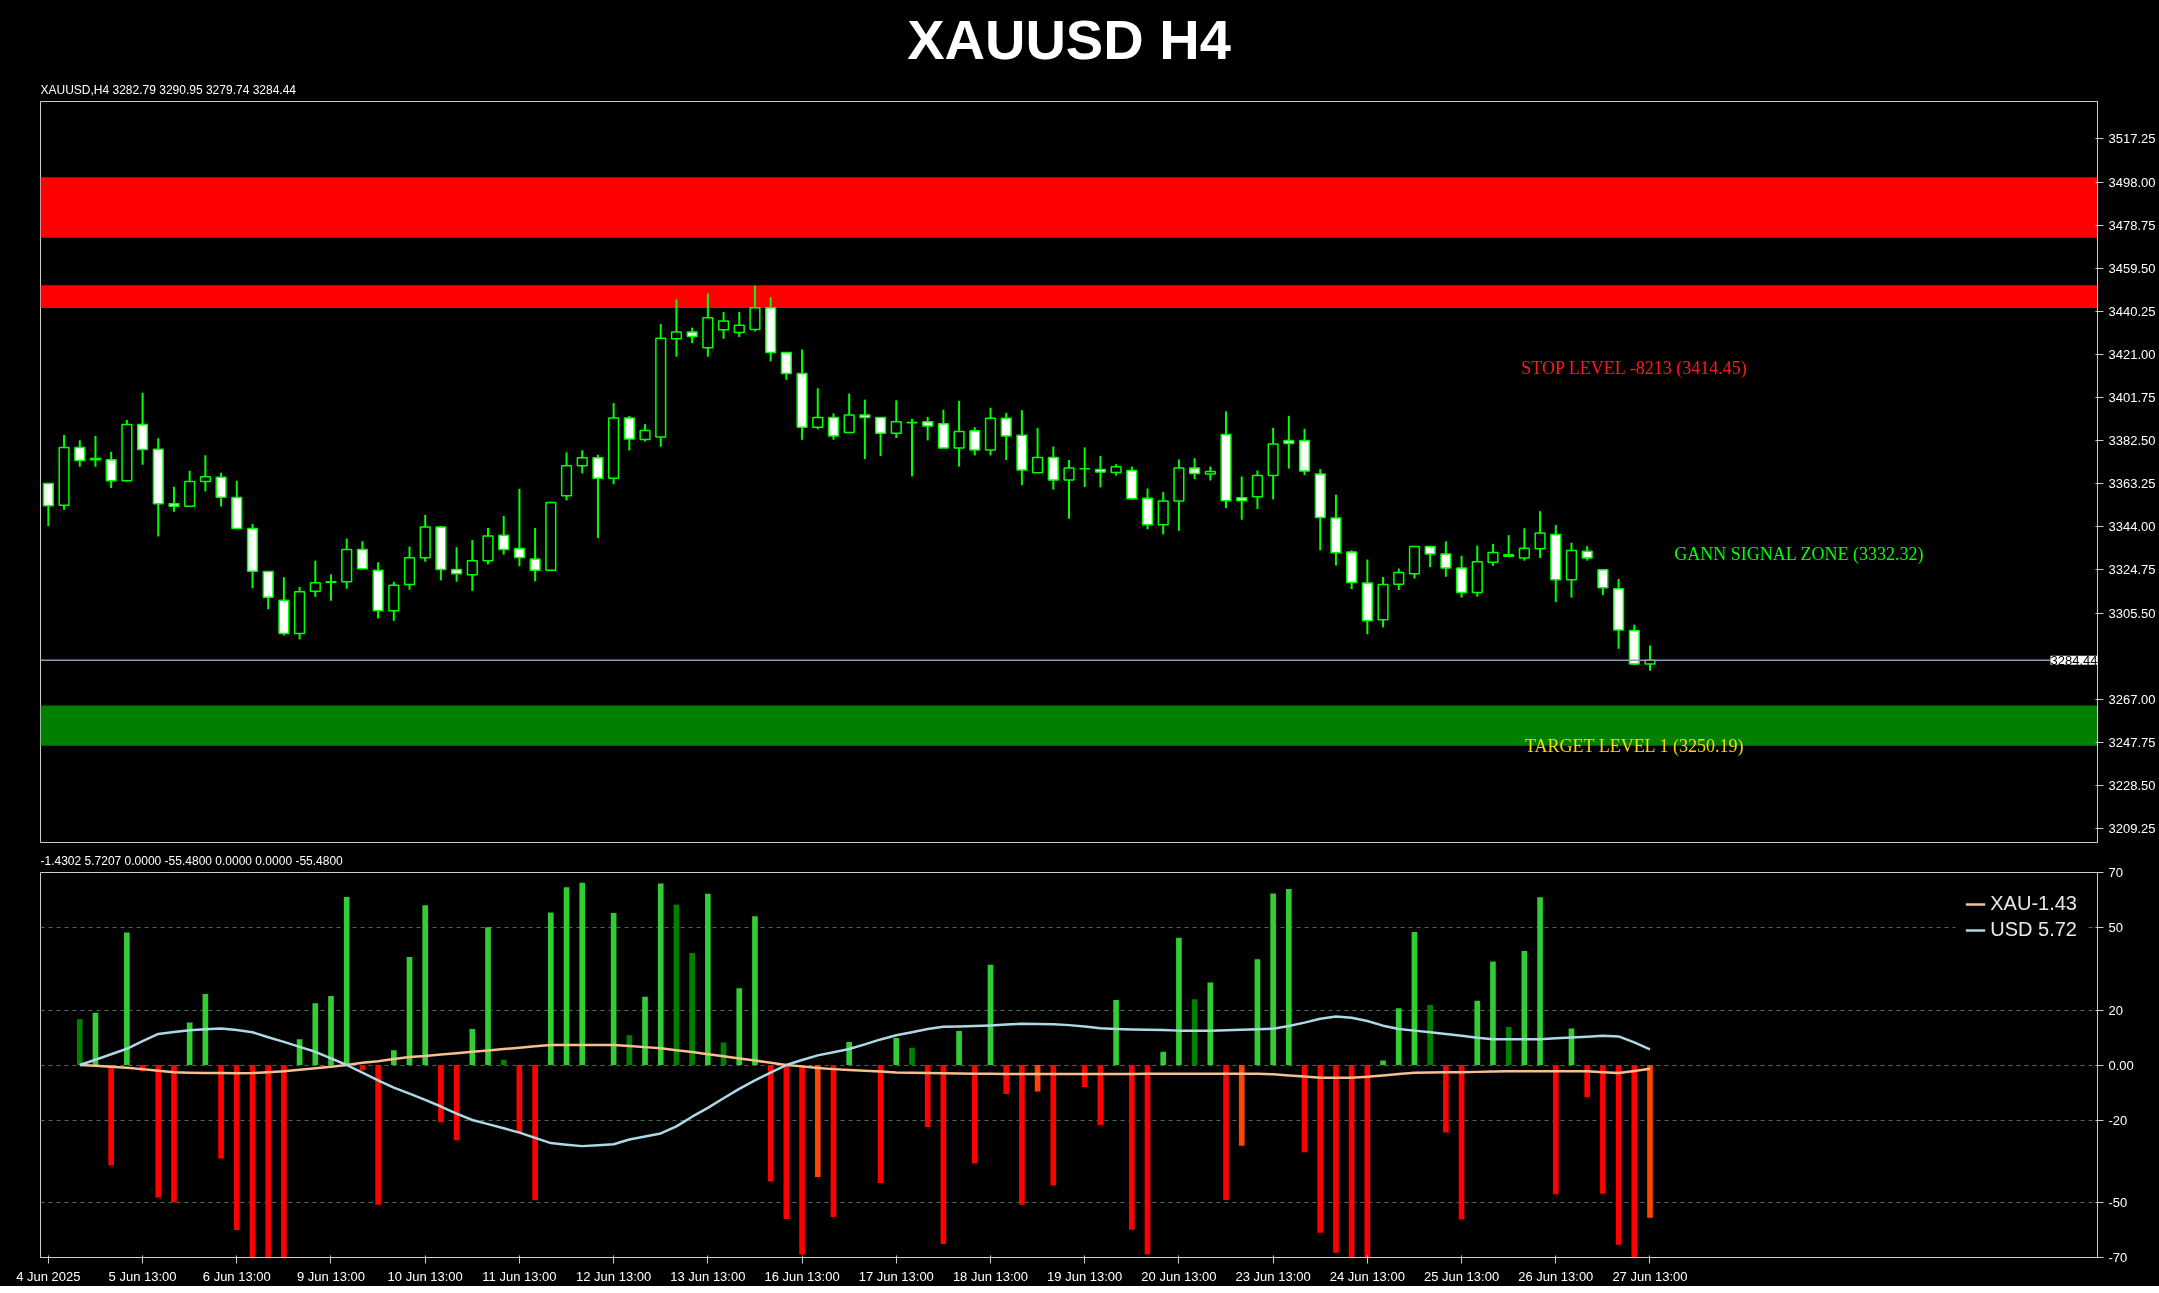  I want to click on chart-subtitle: -1.4302 5.7207 0.0000 -55.4800 0.0000 0.0000 -55.4800, so click(192, 860).